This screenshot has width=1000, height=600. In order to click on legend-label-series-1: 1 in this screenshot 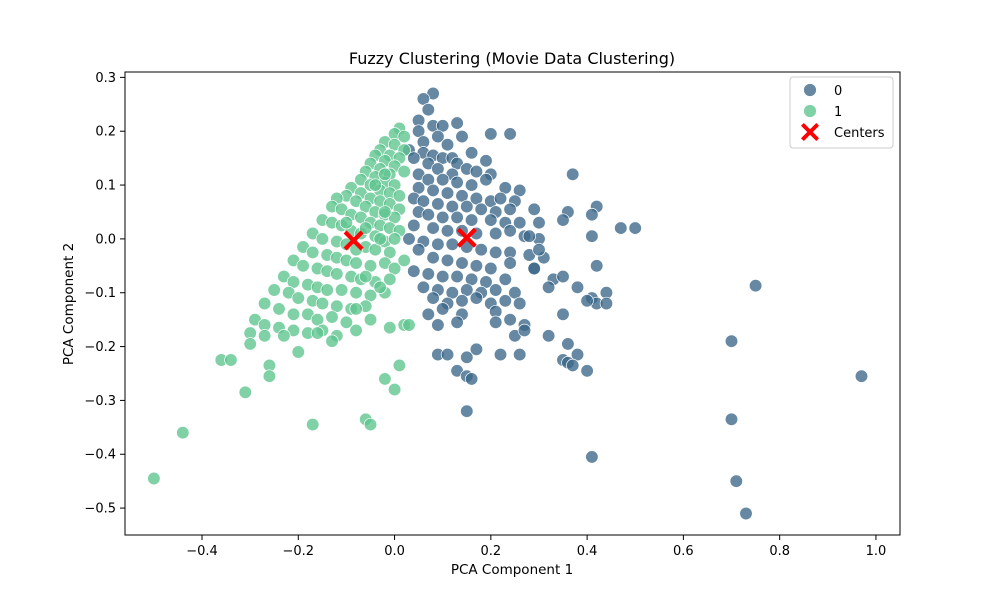, I will do `click(838, 112)`.